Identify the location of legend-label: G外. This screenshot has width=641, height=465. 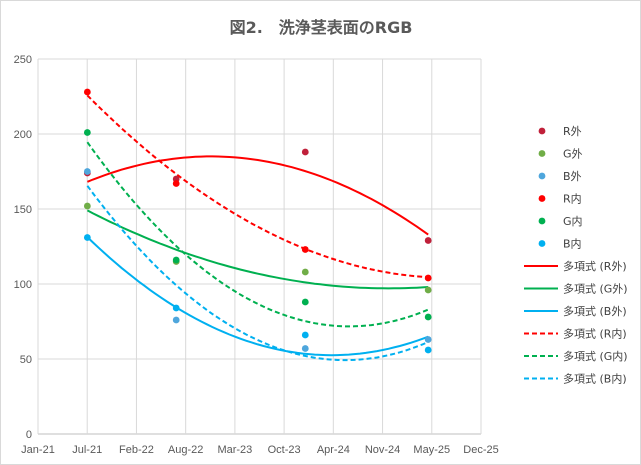
(573, 154).